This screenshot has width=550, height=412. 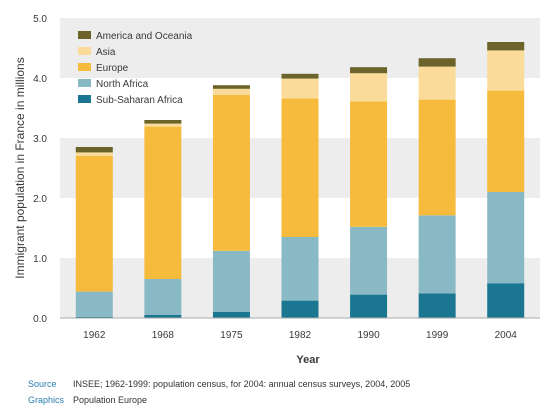 What do you see at coordinates (506, 335) in the screenshot?
I see `x-tick-label: 2004` at bounding box center [506, 335].